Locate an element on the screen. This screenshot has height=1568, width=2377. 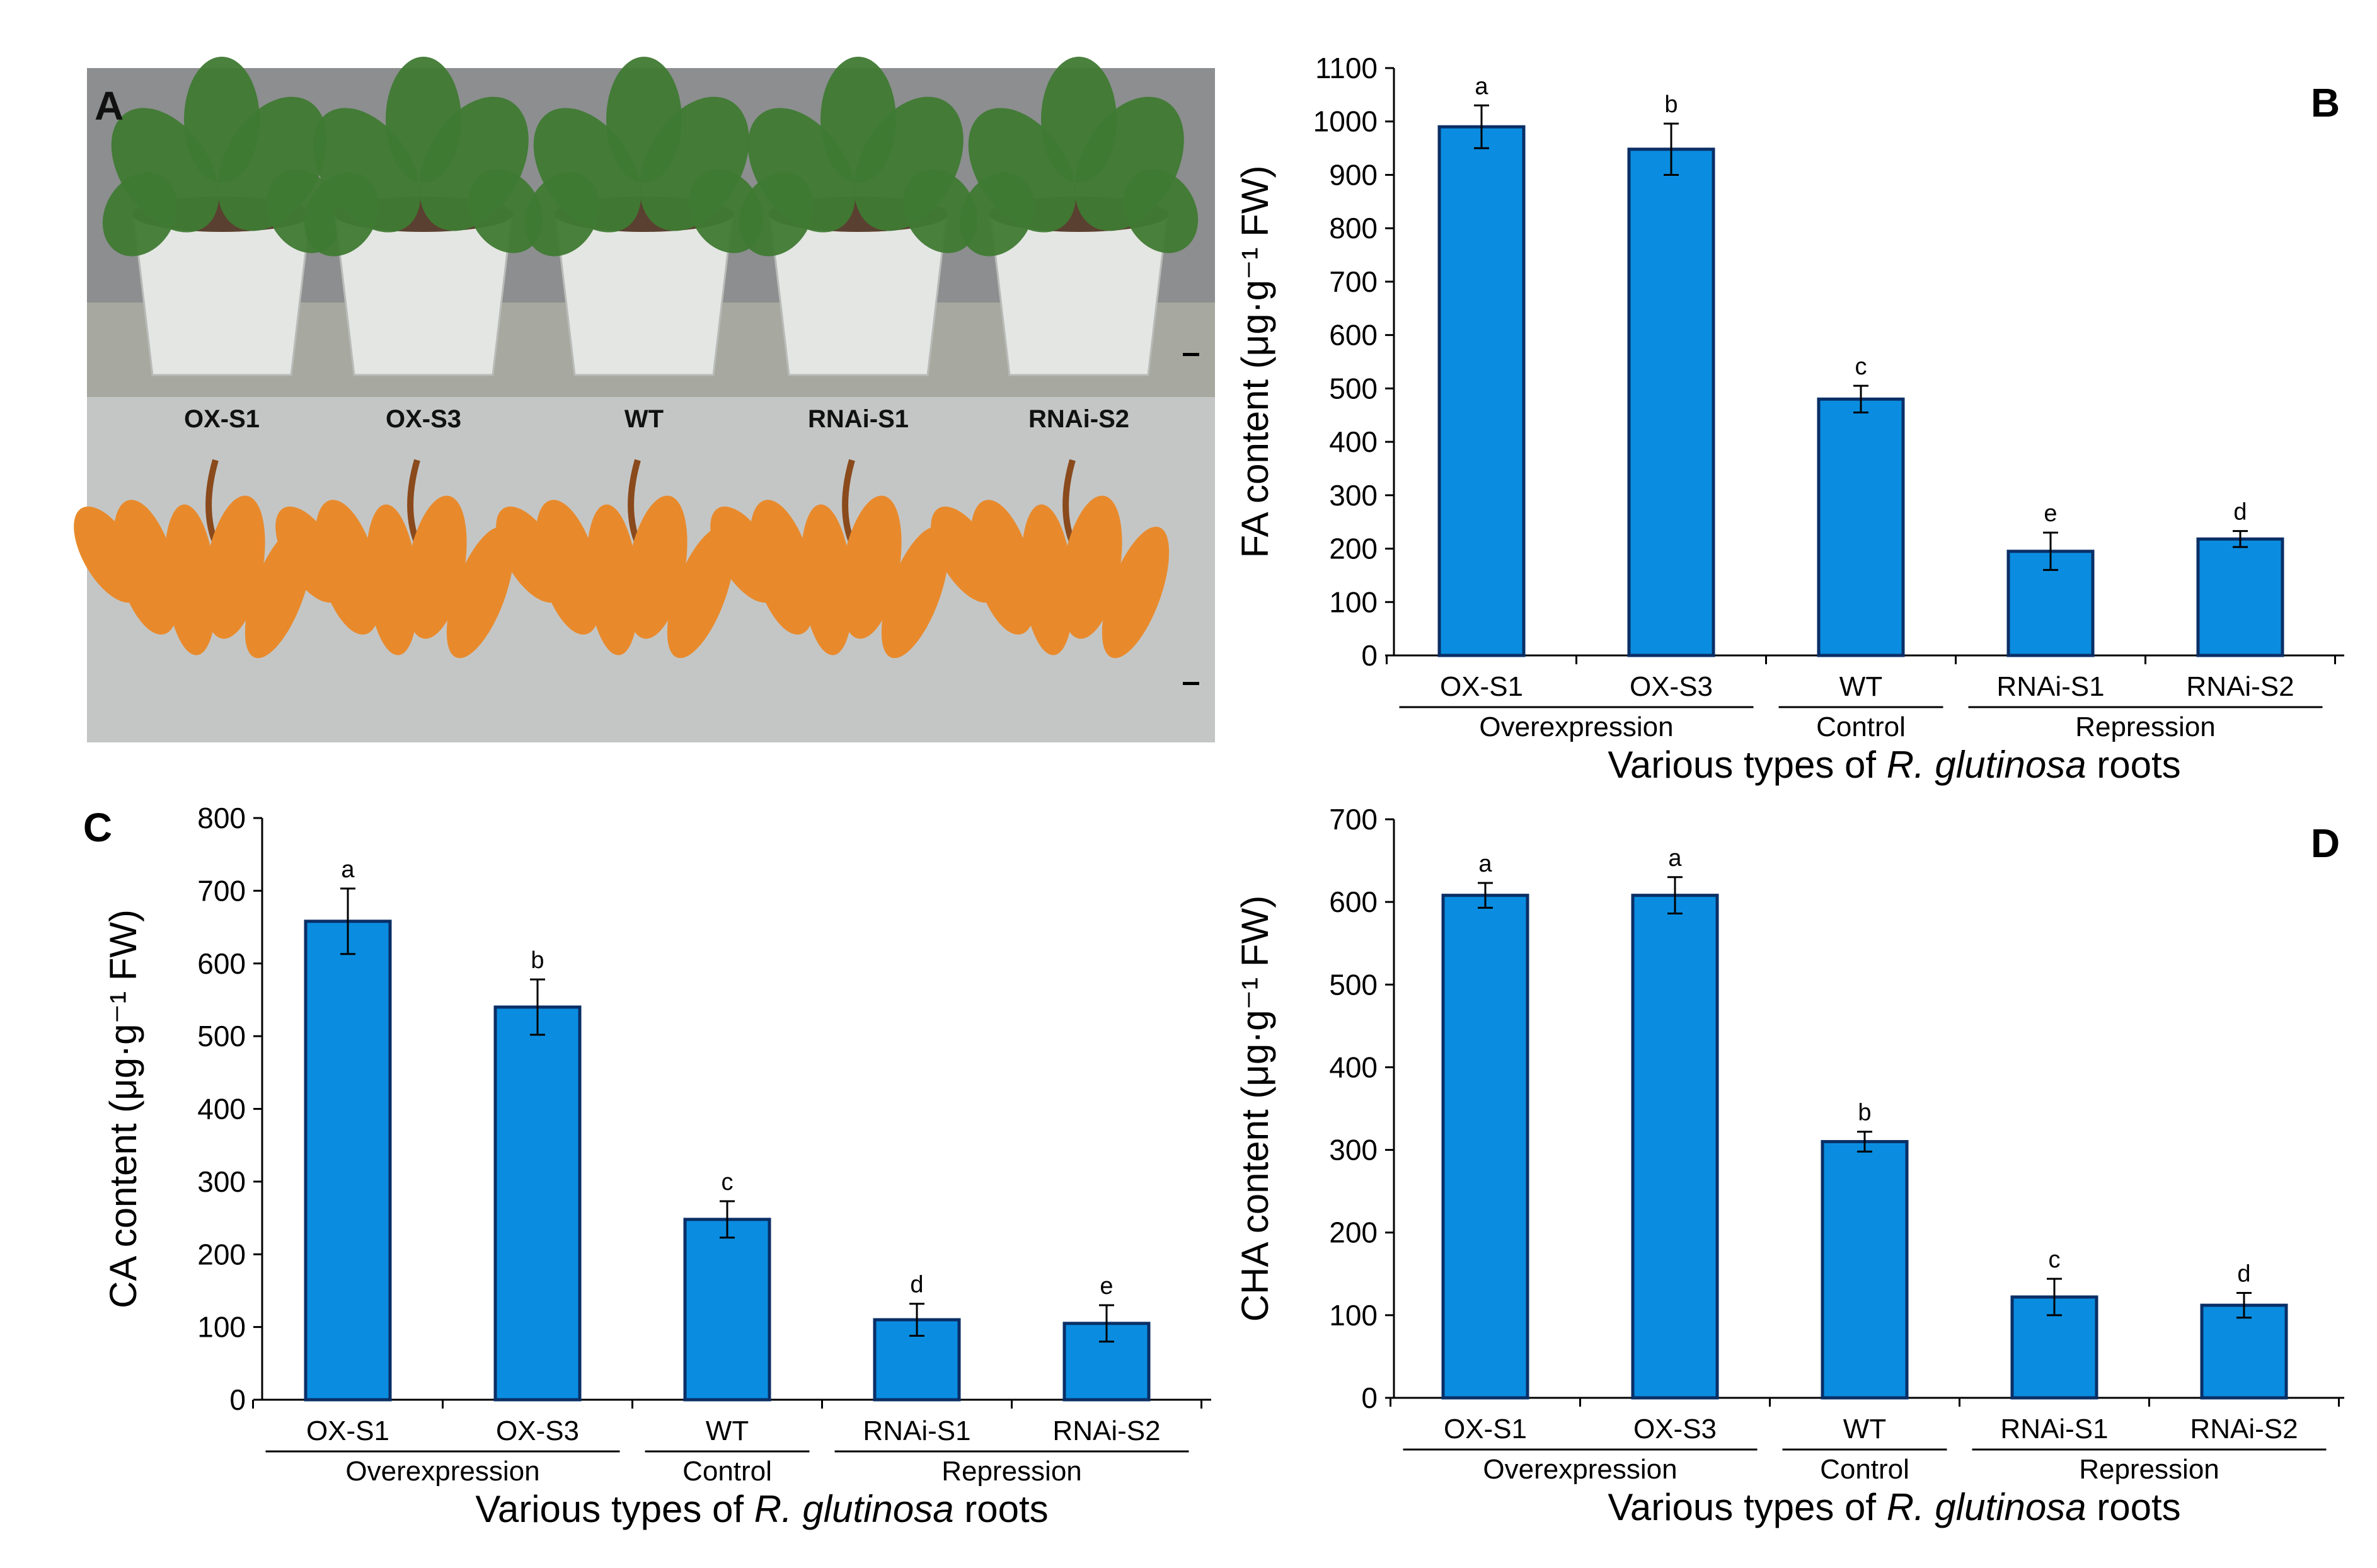
y-tick-label: 1100 is located at coordinates (1346, 68).